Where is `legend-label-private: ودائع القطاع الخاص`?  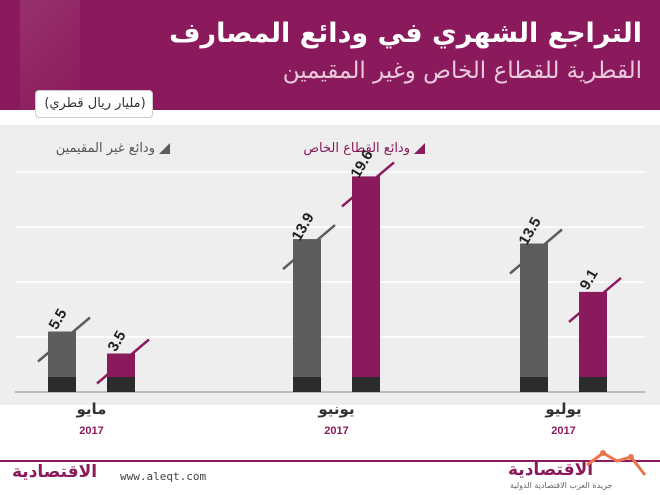 legend-label-private: ودائع القطاع الخاص is located at coordinates (356, 148).